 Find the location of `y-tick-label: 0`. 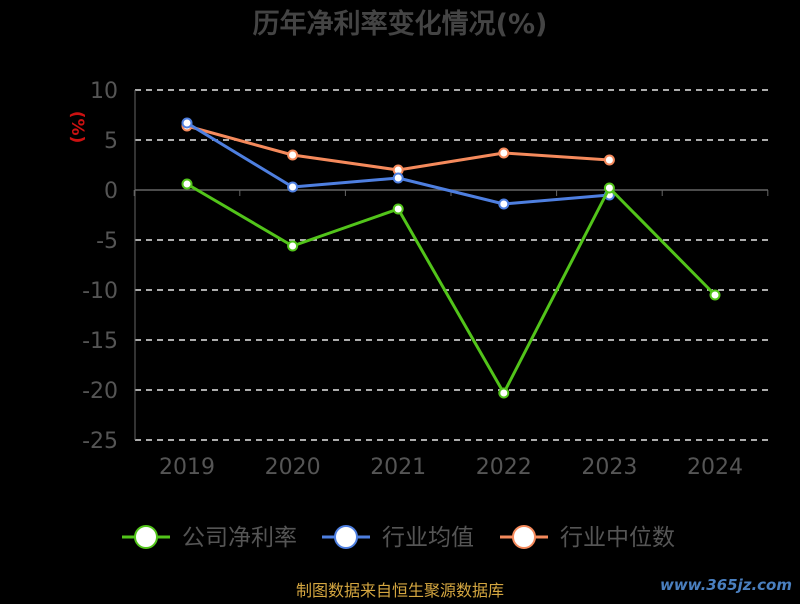

y-tick-label: 0 is located at coordinates (111, 191).